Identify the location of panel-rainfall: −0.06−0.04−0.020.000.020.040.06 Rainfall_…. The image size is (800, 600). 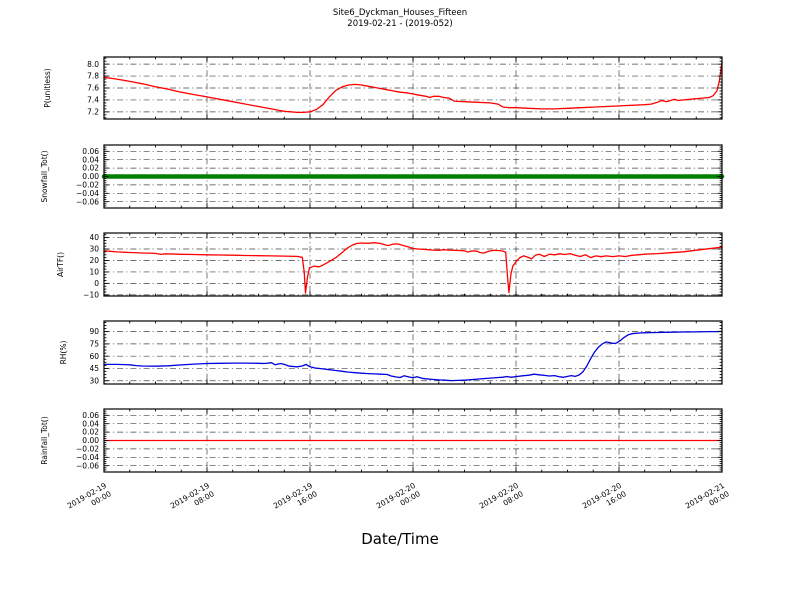
(381, 440).